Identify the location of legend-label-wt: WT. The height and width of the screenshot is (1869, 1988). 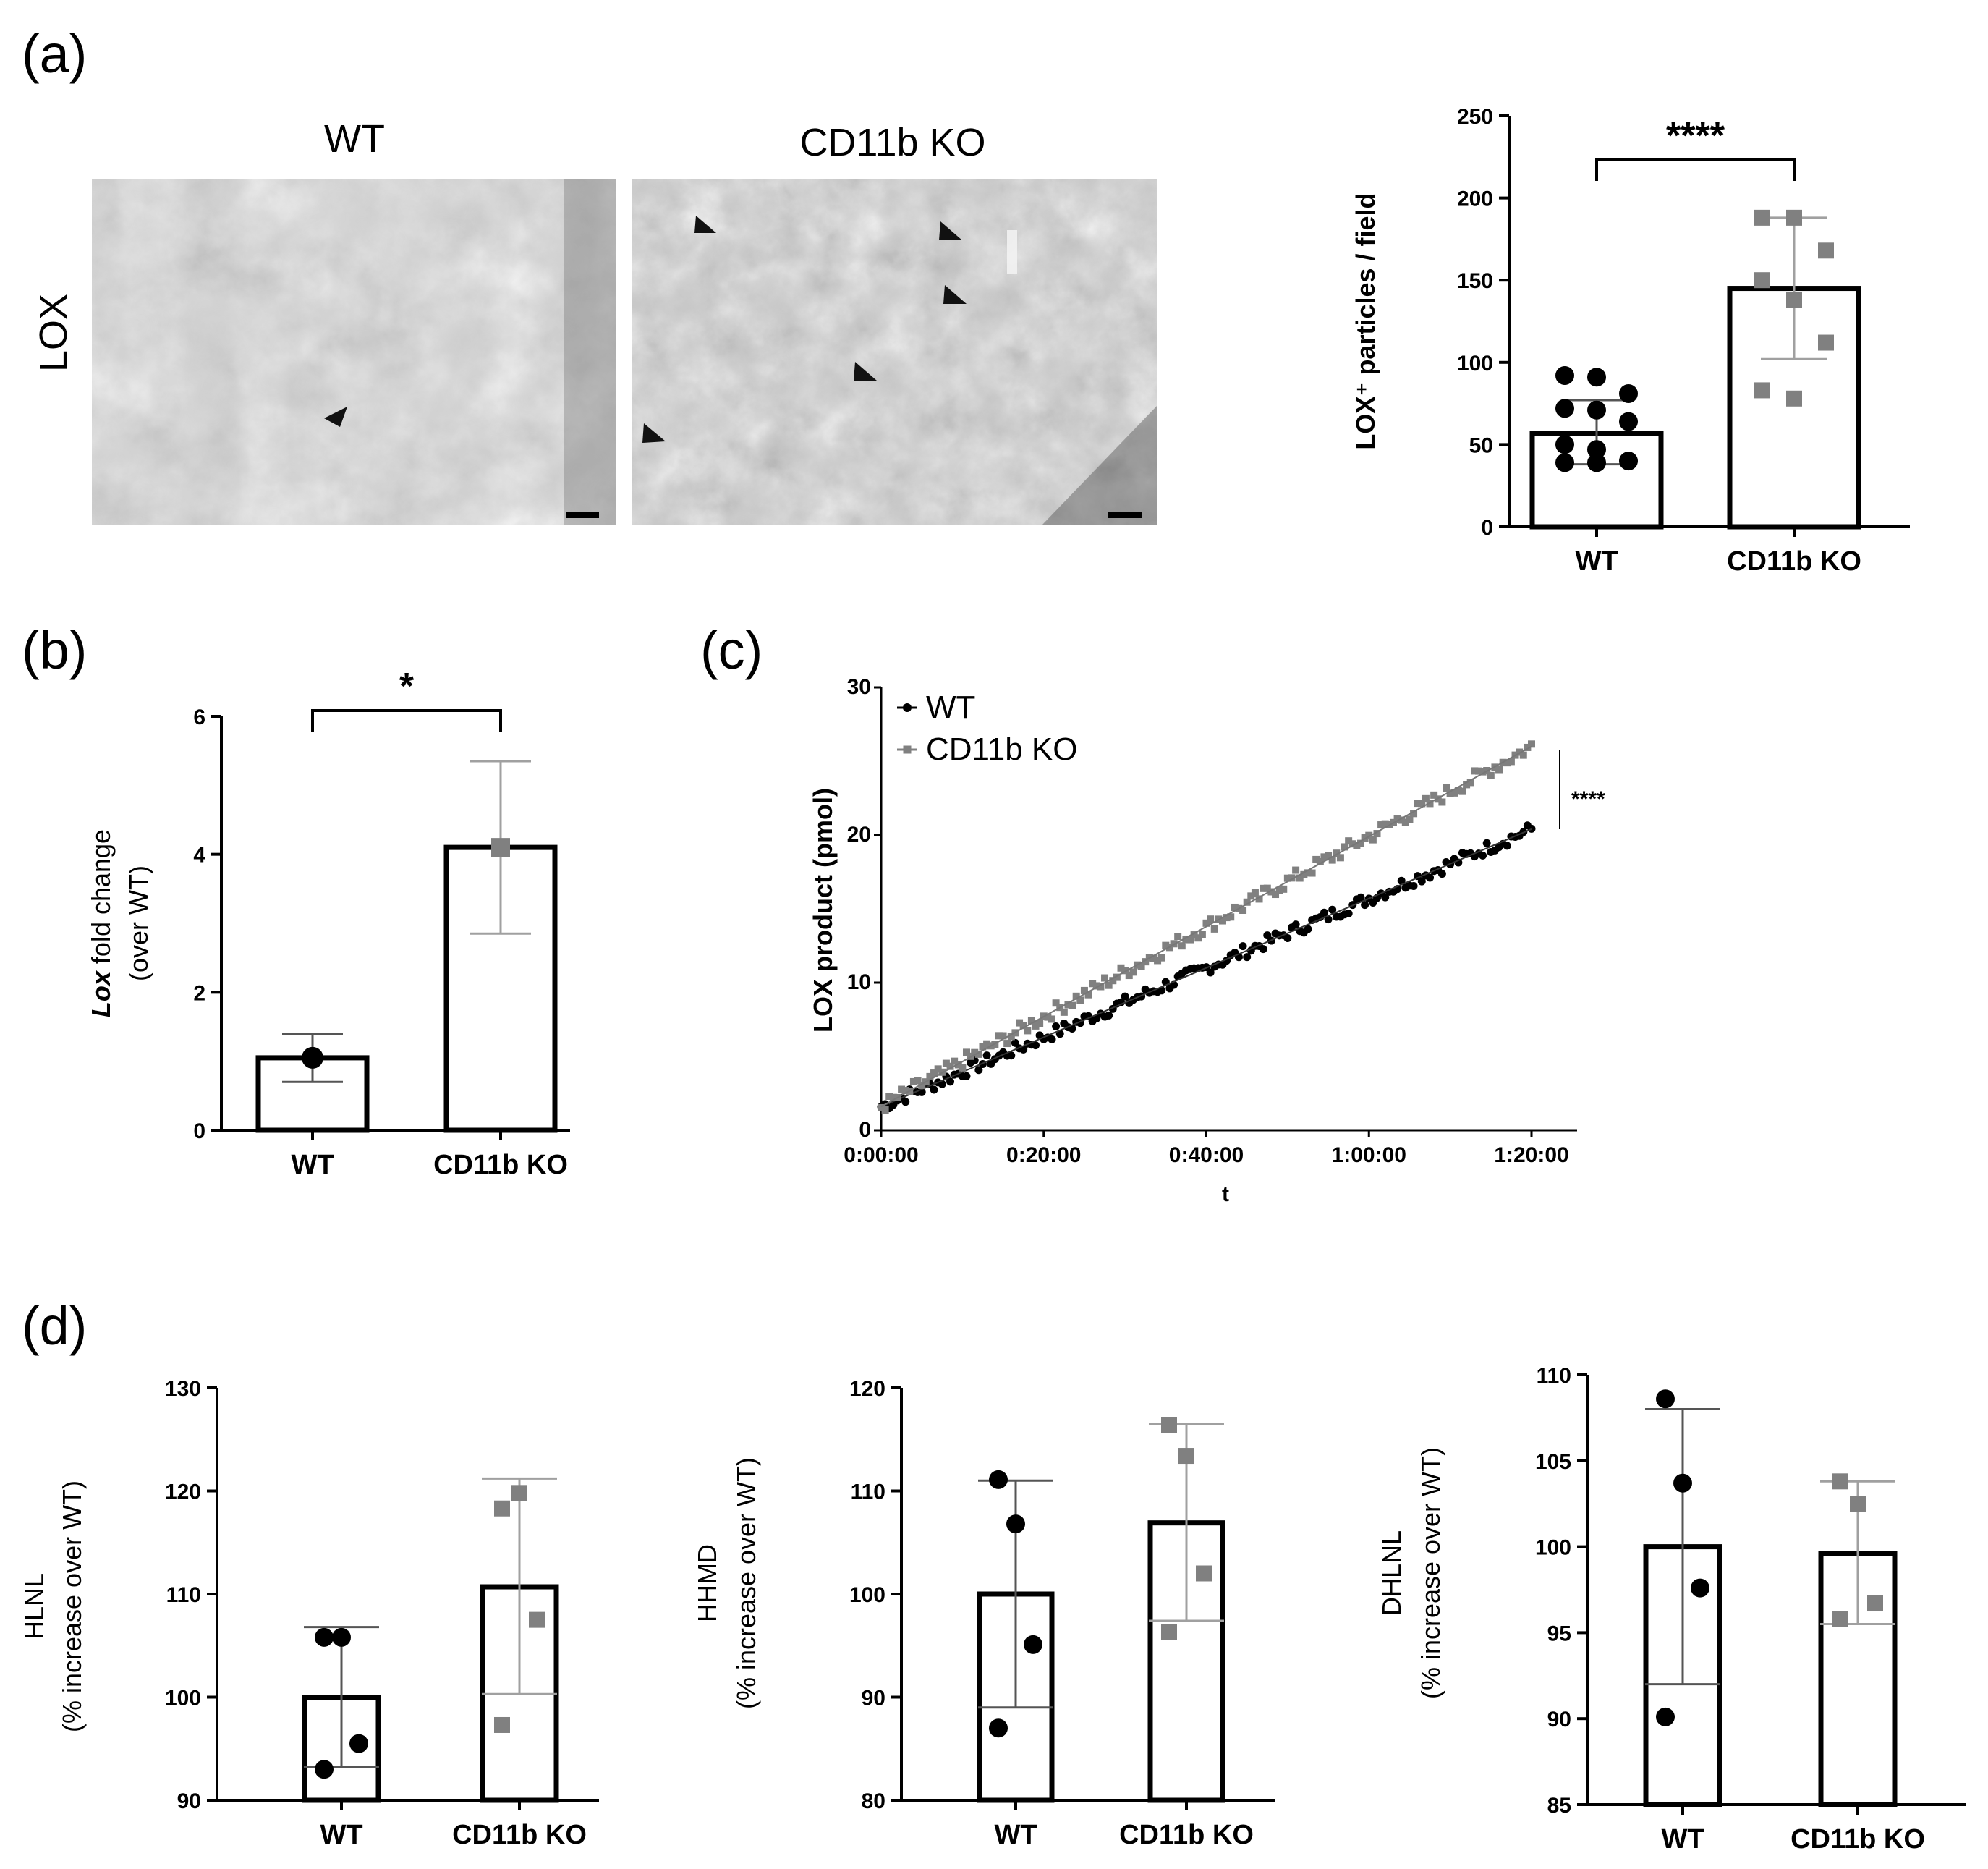
(950, 708).